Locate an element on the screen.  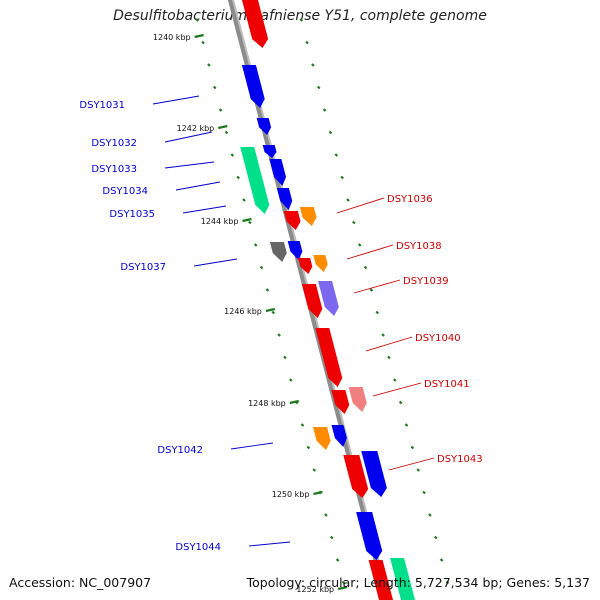
gene-label: DSY1033 is located at coordinates (114, 169).